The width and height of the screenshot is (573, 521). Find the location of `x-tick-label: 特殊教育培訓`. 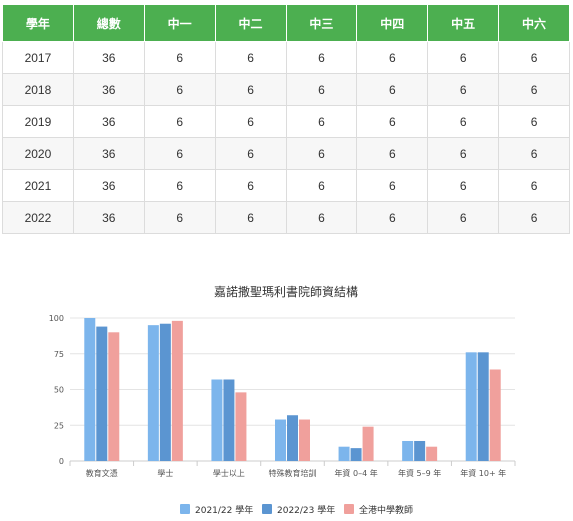

x-tick-label: 特殊教育培訓 is located at coordinates (293, 473).